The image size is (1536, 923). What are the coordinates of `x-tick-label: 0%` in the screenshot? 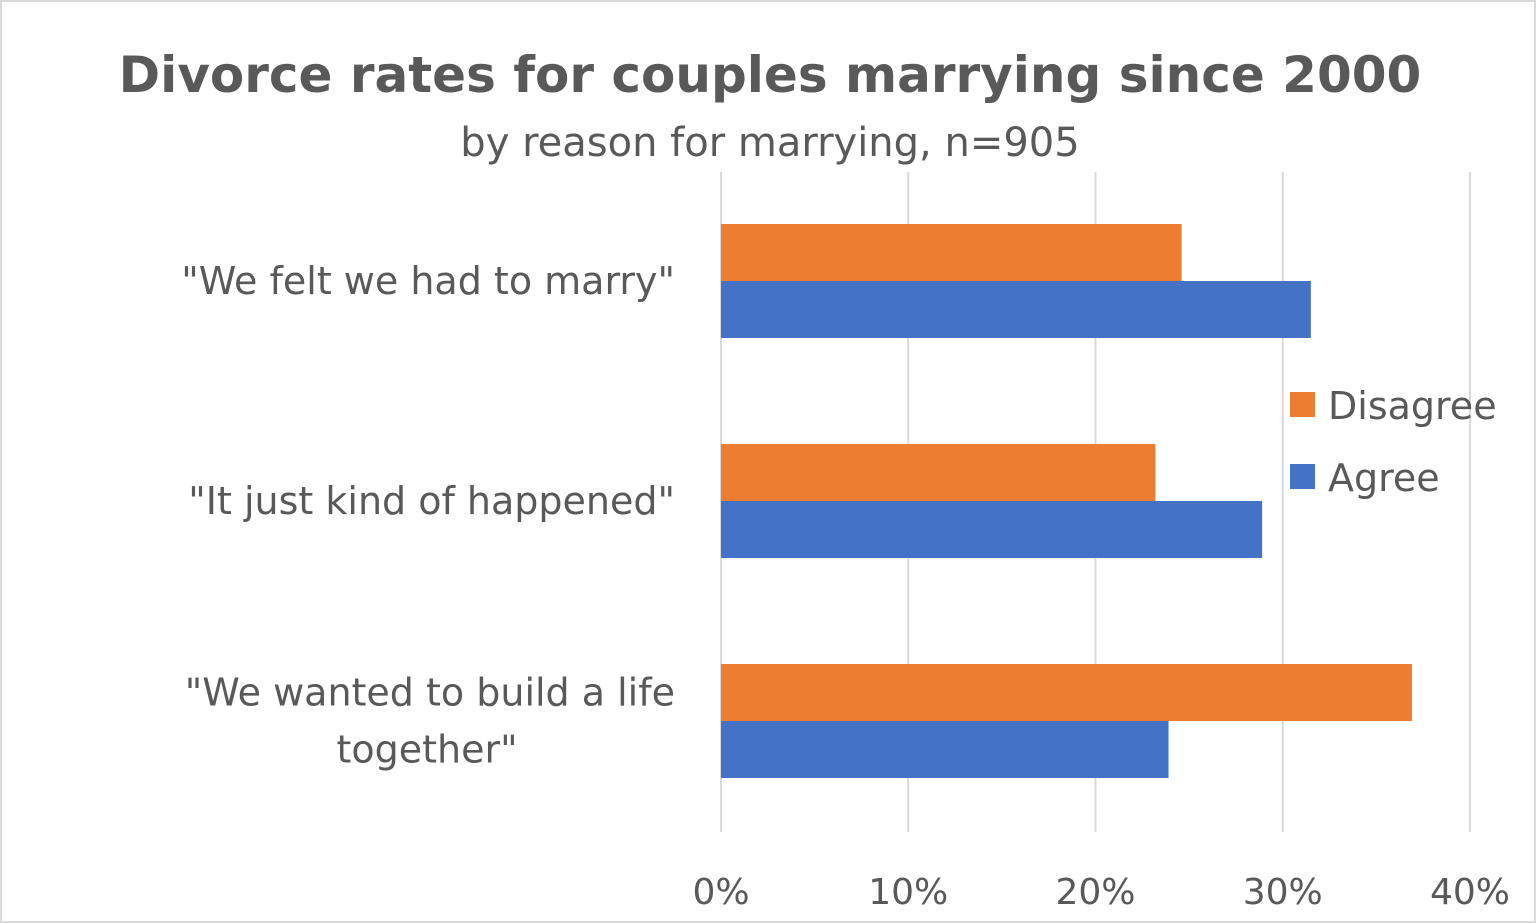 It's located at (720, 892).